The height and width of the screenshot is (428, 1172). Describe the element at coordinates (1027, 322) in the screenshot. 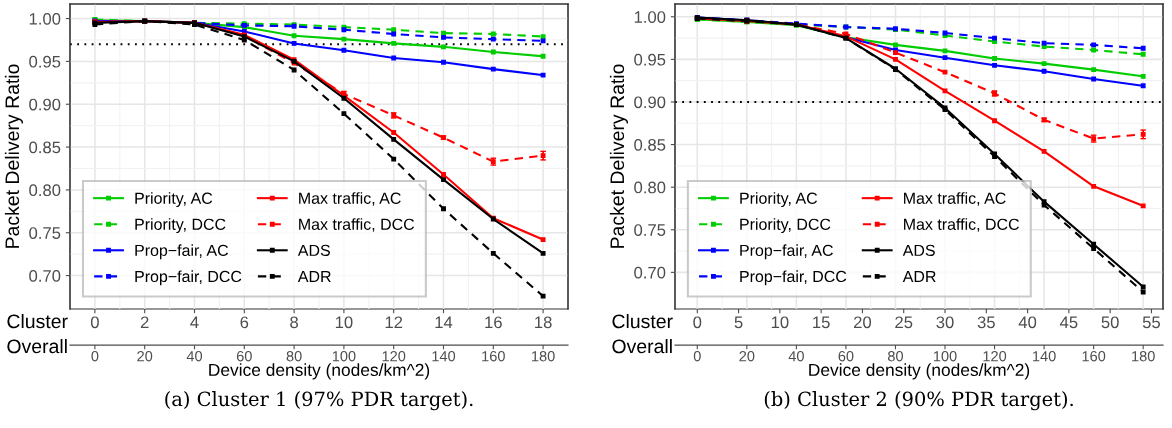

I see `x2-tick-label: 40` at that location.